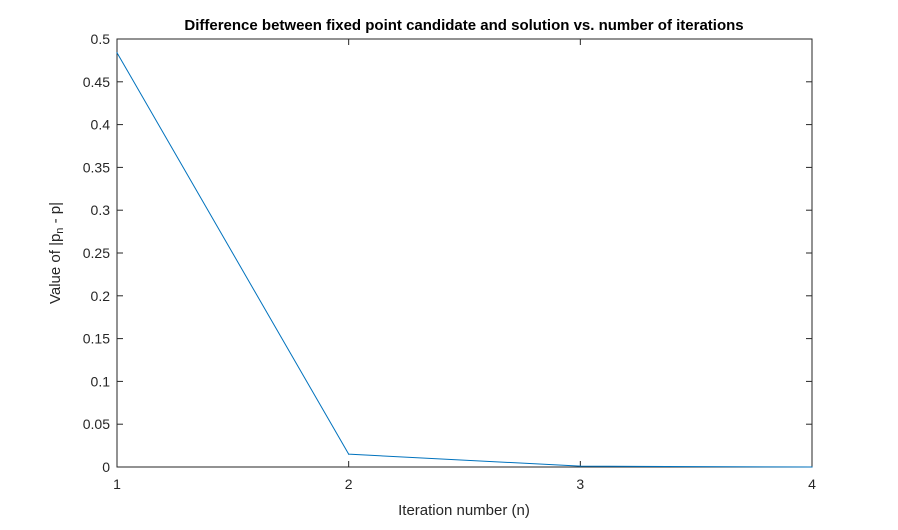  I want to click on y-tick-label: 0.05, so click(96, 424).